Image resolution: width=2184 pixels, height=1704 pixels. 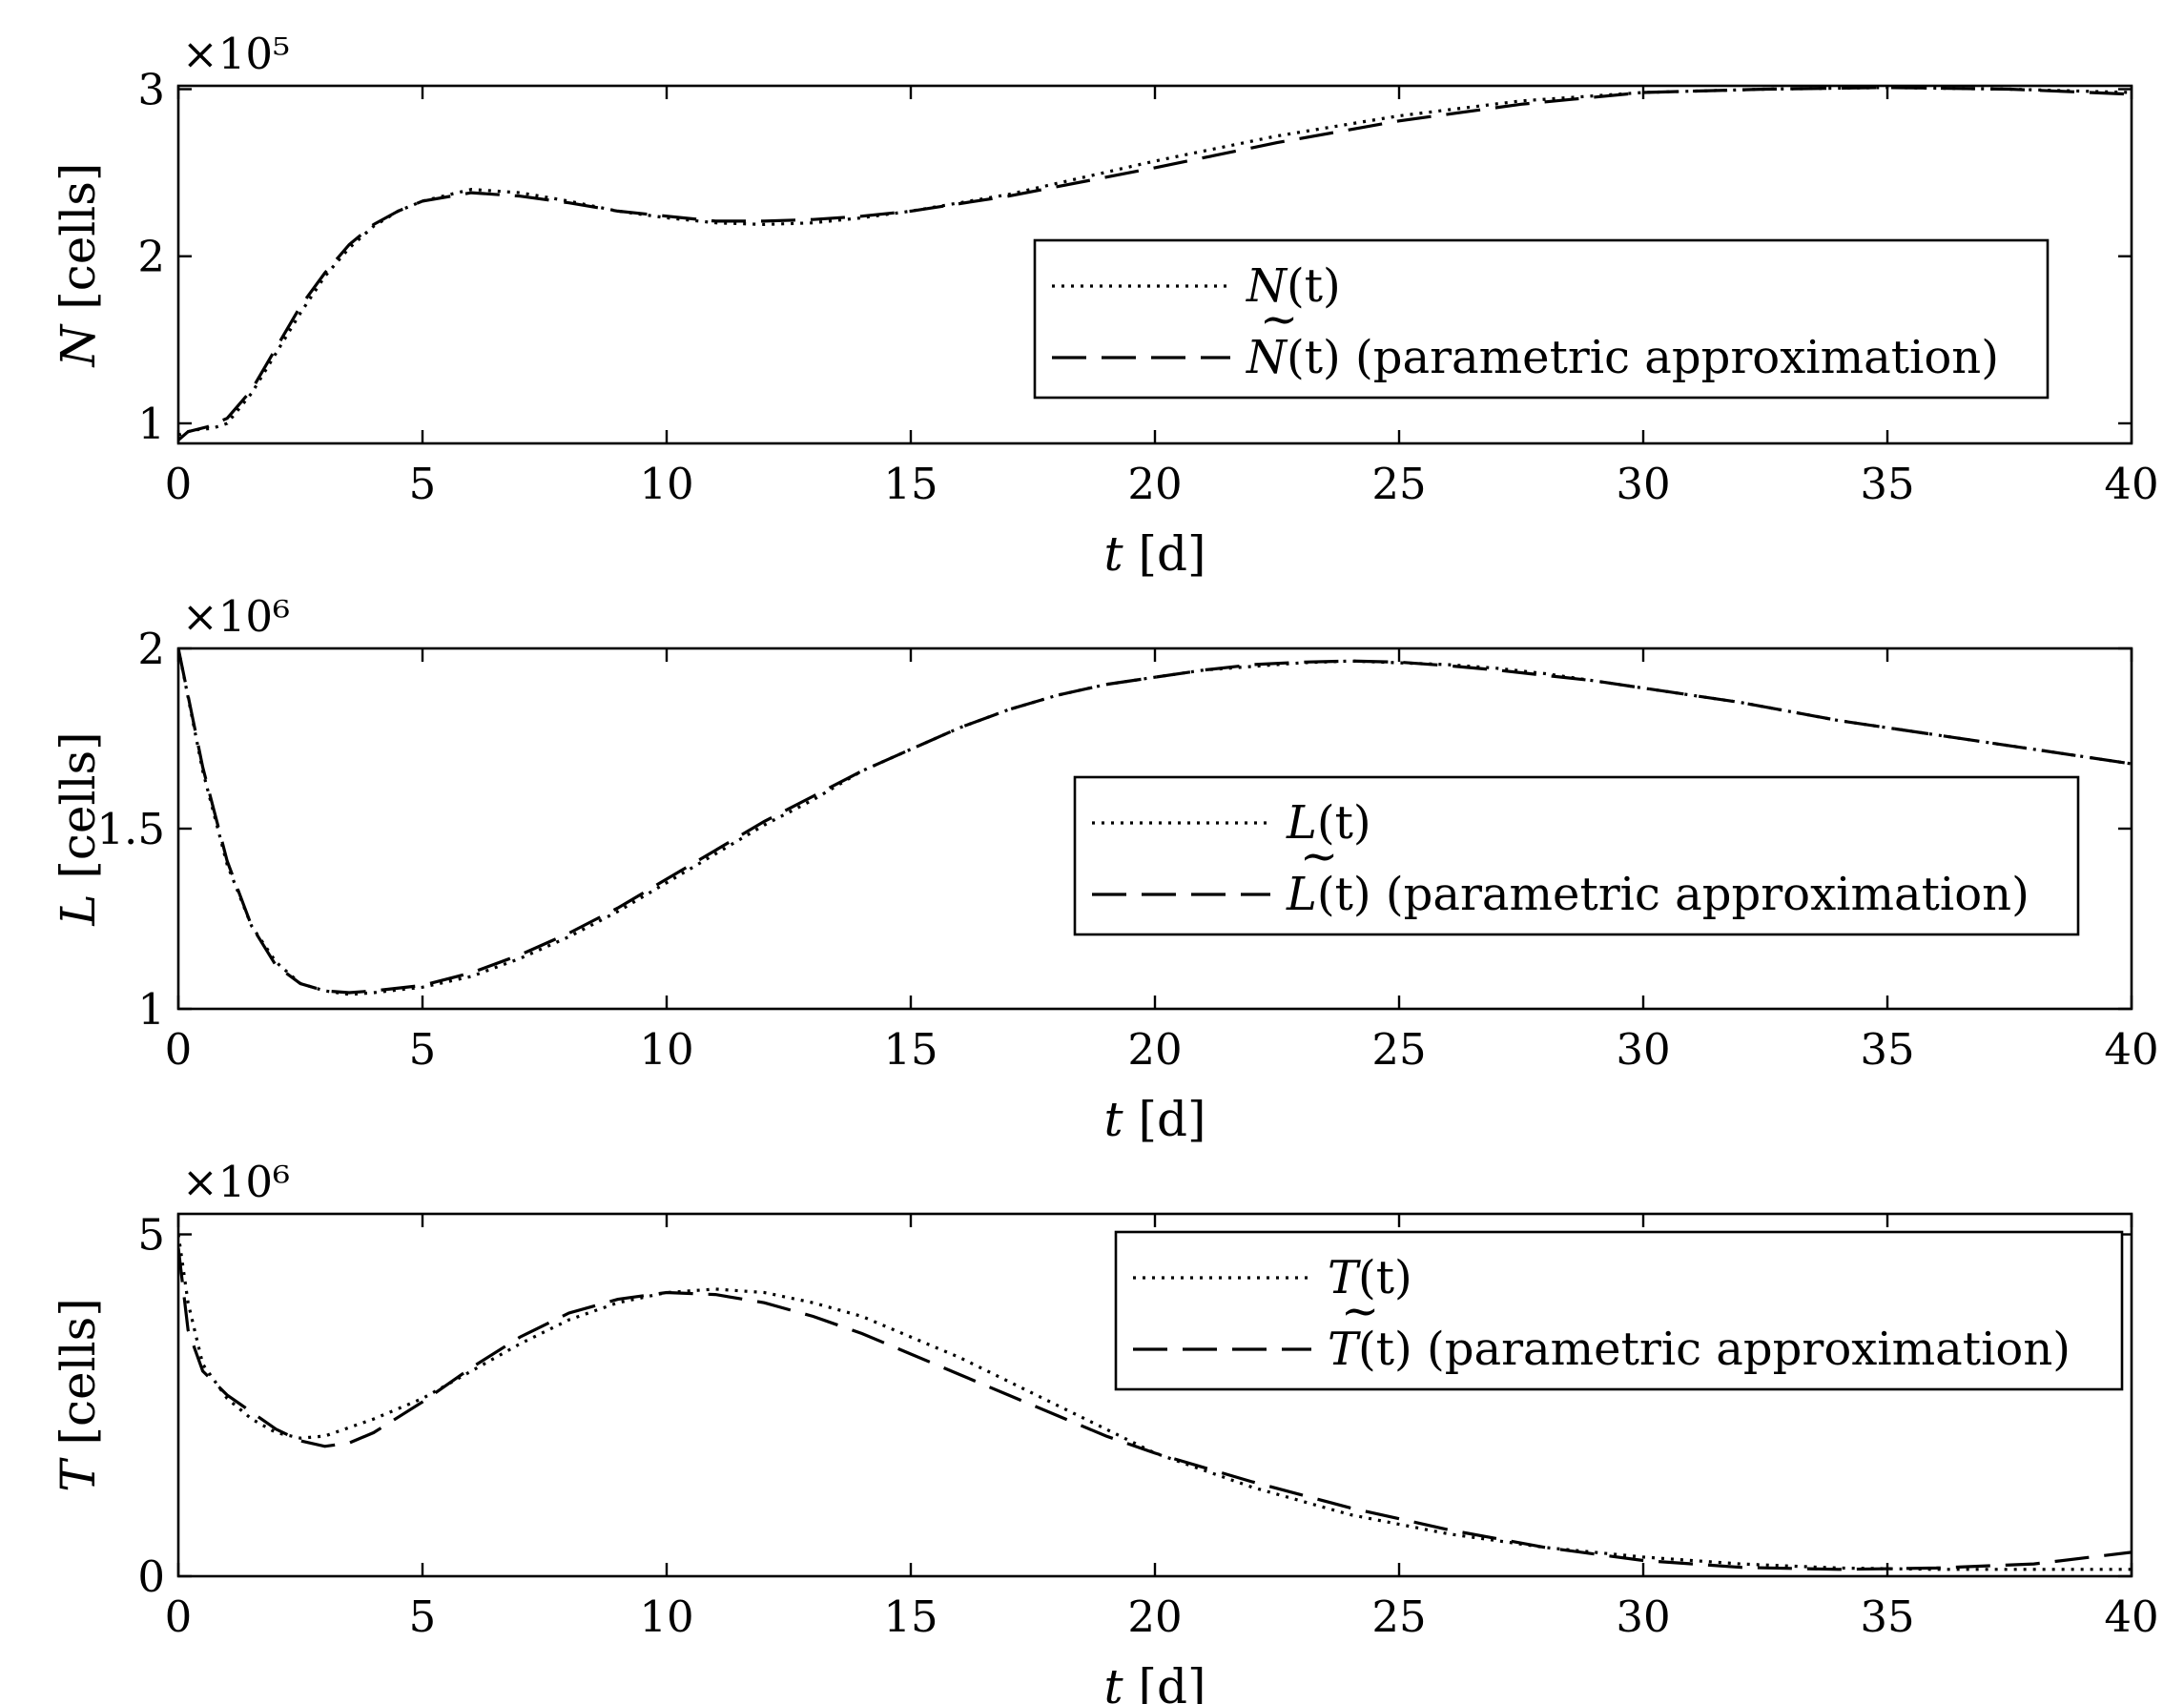 What do you see at coordinates (1329, 823) in the screenshot?
I see `legend-entry: L(t)` at bounding box center [1329, 823].